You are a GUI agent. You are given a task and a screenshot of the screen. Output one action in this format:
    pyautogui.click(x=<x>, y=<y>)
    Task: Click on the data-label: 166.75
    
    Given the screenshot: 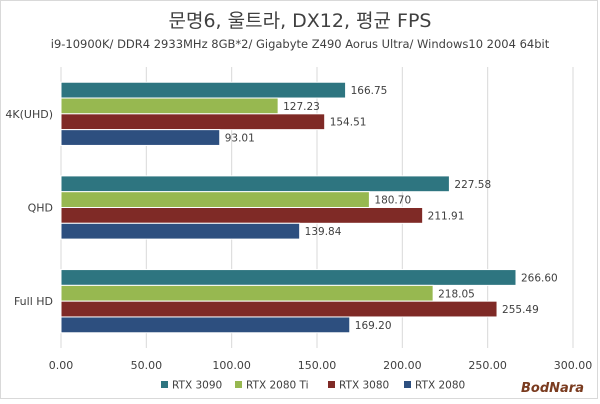 What is the action you would take?
    pyautogui.click(x=369, y=91)
    